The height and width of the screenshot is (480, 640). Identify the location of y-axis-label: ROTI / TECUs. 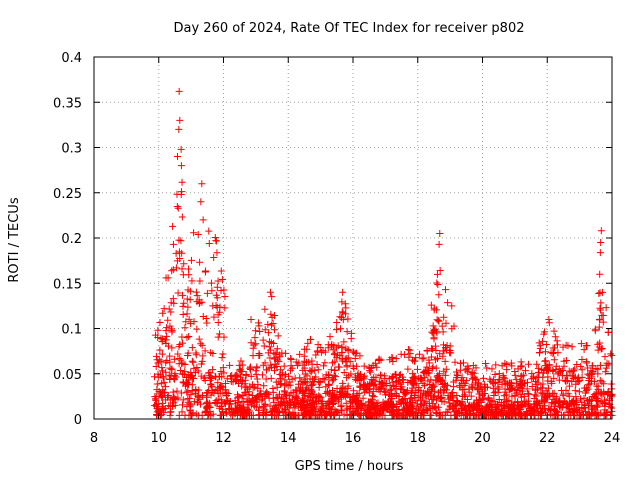
(14, 239).